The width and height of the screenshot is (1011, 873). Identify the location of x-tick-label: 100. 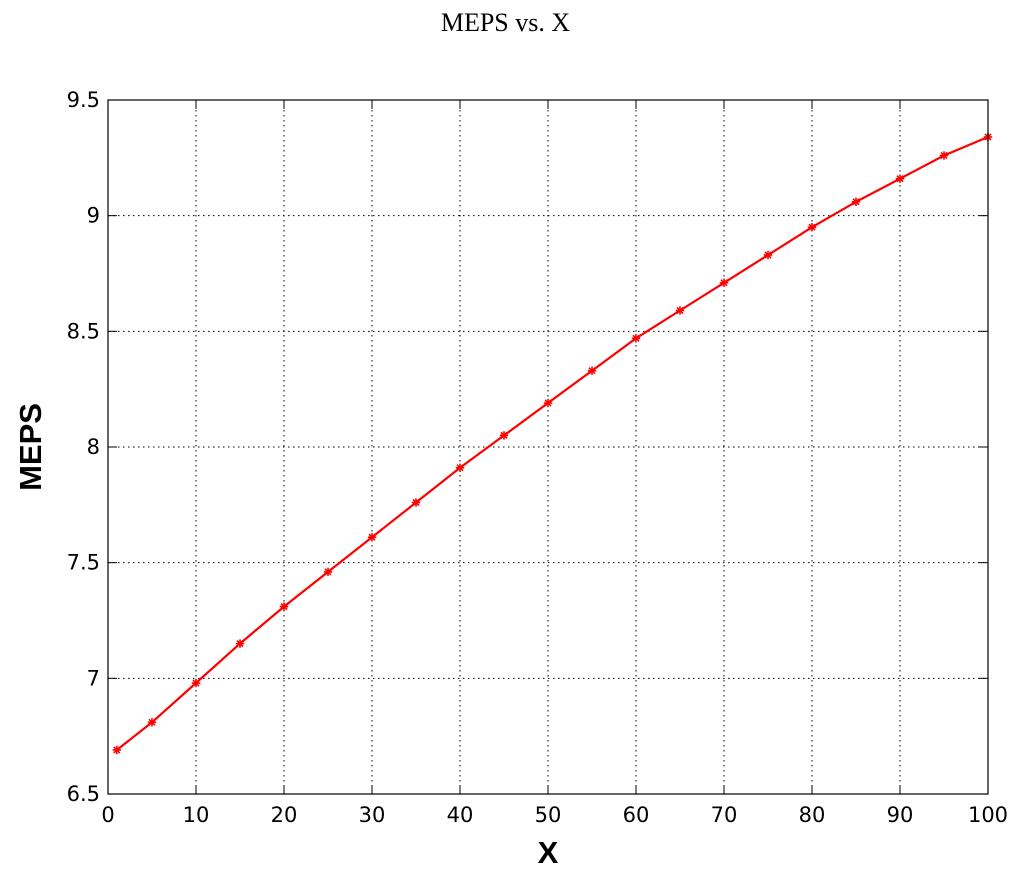
(988, 815).